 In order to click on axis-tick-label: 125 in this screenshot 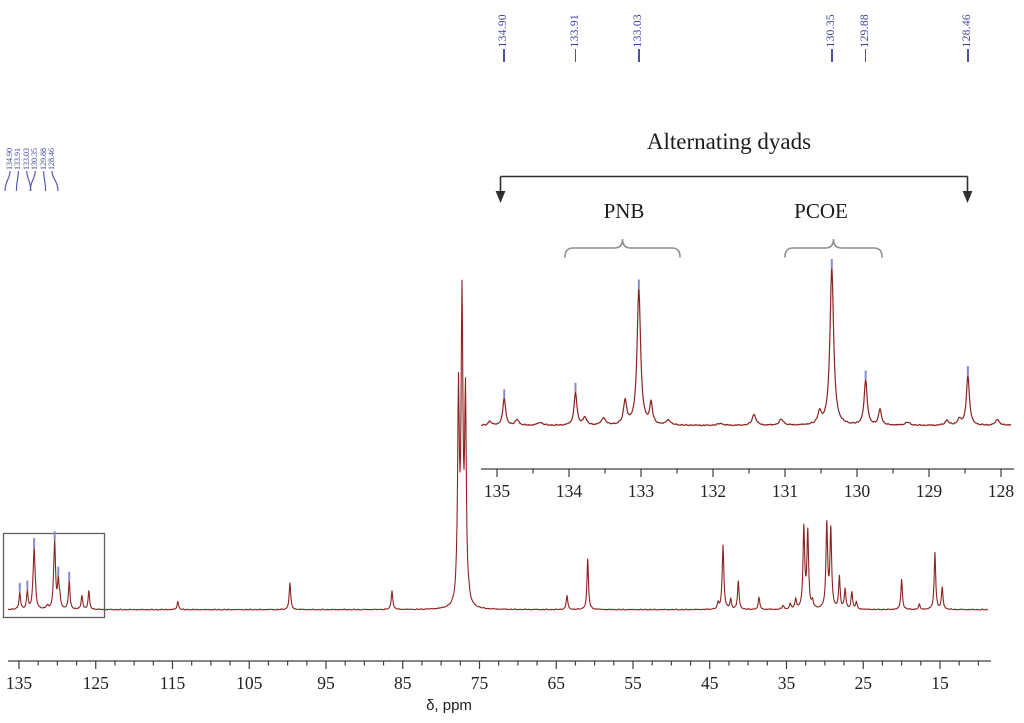, I will do `click(96, 683)`.